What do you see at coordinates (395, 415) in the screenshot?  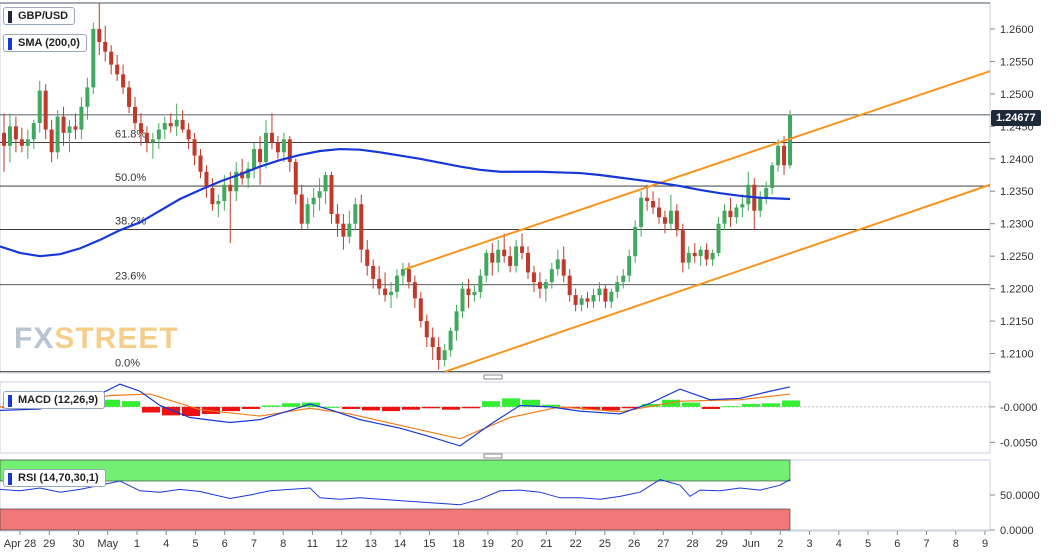 I see `macd-line` at bounding box center [395, 415].